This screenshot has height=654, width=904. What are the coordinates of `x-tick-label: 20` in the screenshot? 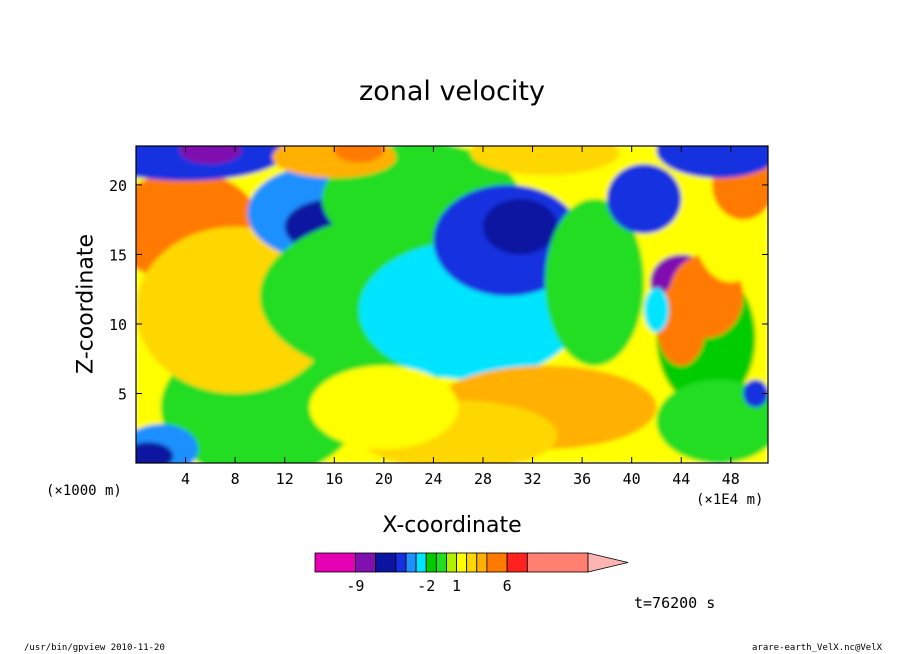 It's located at (384, 479).